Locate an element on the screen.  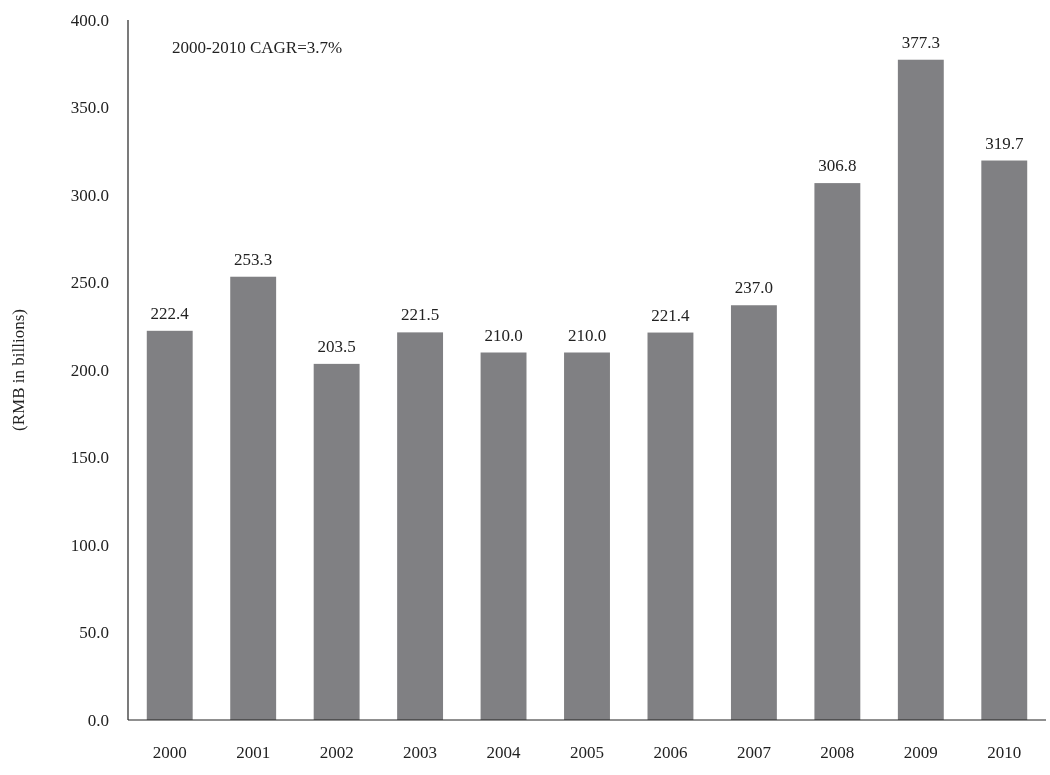
y-tick-label: 50.0 is located at coordinates (94, 633).